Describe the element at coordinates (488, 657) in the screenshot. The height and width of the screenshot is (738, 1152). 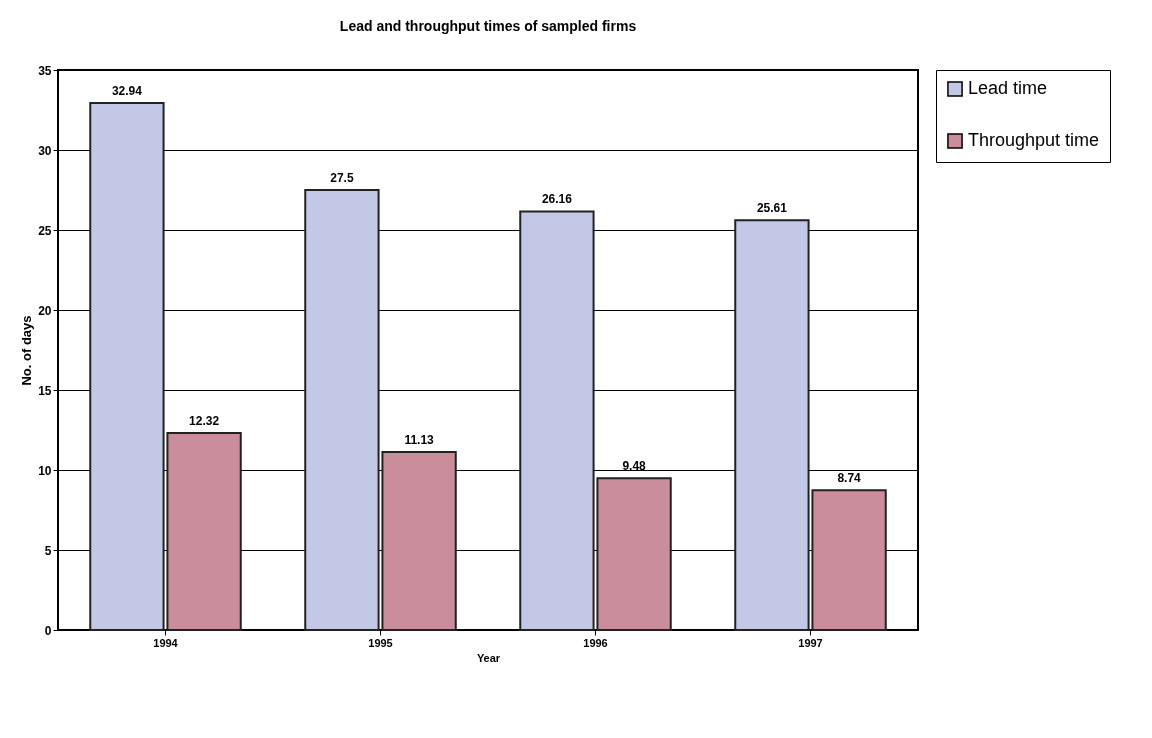
I see `x-axis-title: Year` at that location.